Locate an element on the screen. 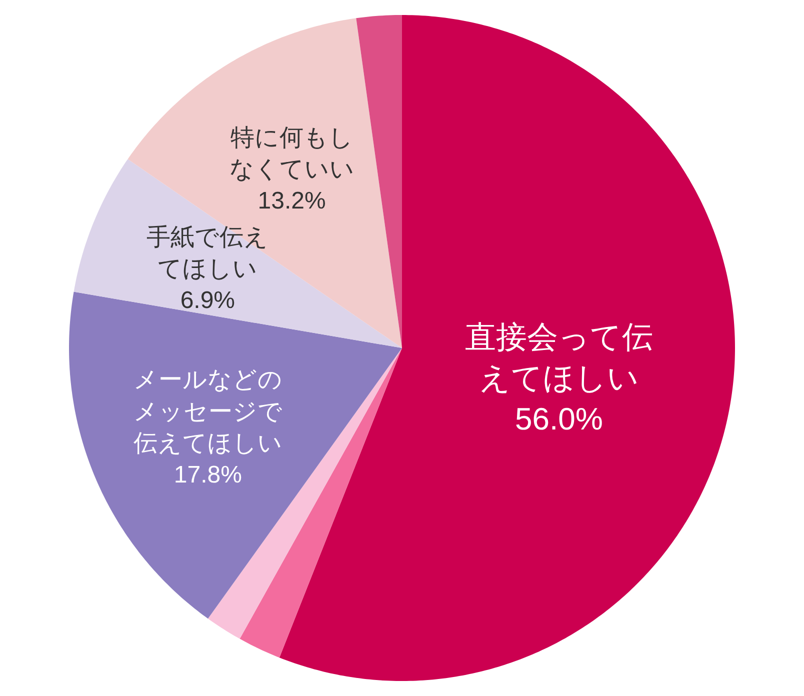 The height and width of the screenshot is (696, 804). slice-label: メールなどのメッセージで伝えてほしい is located at coordinates (207, 412).